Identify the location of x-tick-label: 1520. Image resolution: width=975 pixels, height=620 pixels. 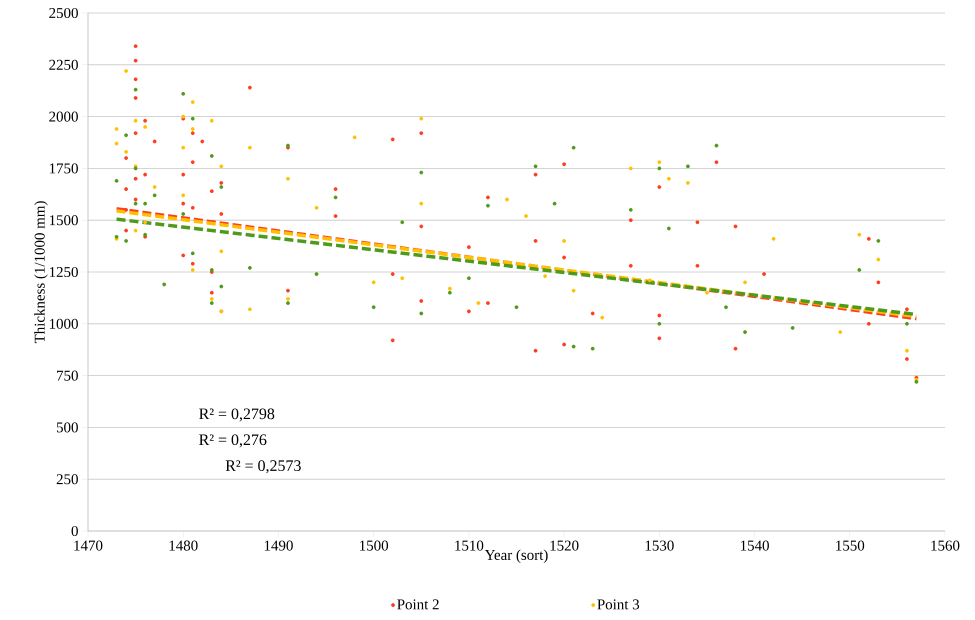
(564, 545).